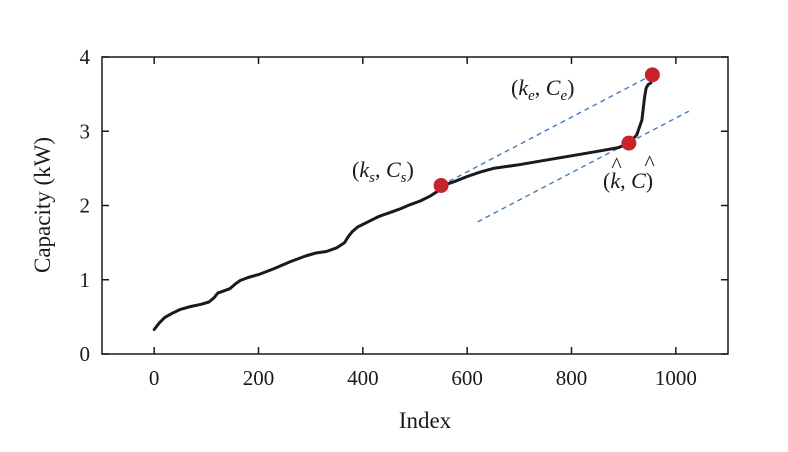 The image size is (788, 452). I want to click on y-tick-label: 1, so click(85, 280).